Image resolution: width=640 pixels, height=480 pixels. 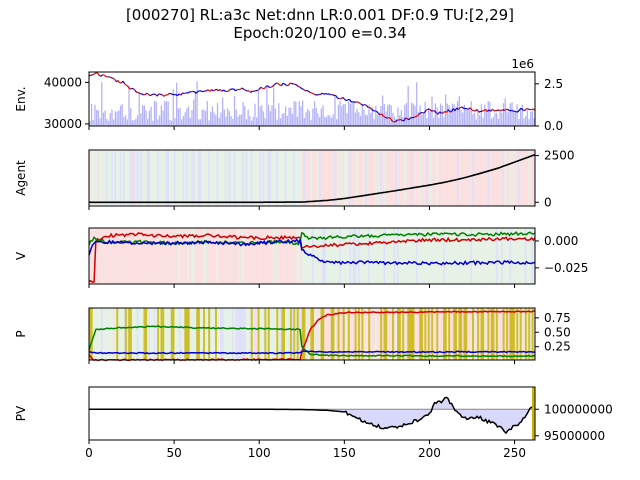 What do you see at coordinates (21, 98) in the screenshot?
I see `y-axis-label: Env.` at bounding box center [21, 98].